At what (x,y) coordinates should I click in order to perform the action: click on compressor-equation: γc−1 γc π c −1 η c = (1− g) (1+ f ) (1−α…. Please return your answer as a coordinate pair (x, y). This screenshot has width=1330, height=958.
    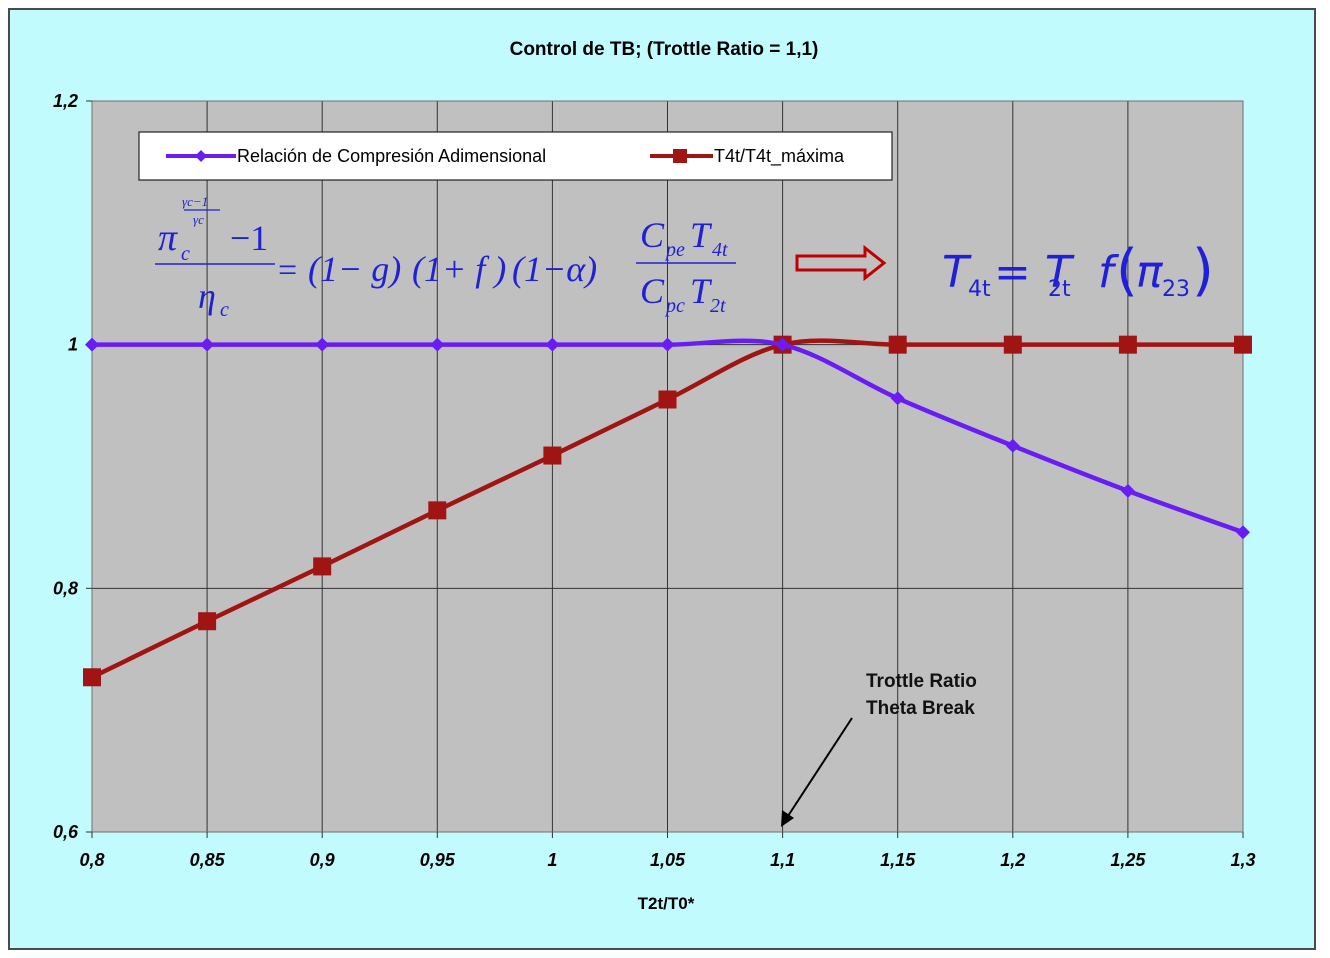
    Looking at the image, I should click on (445, 257).